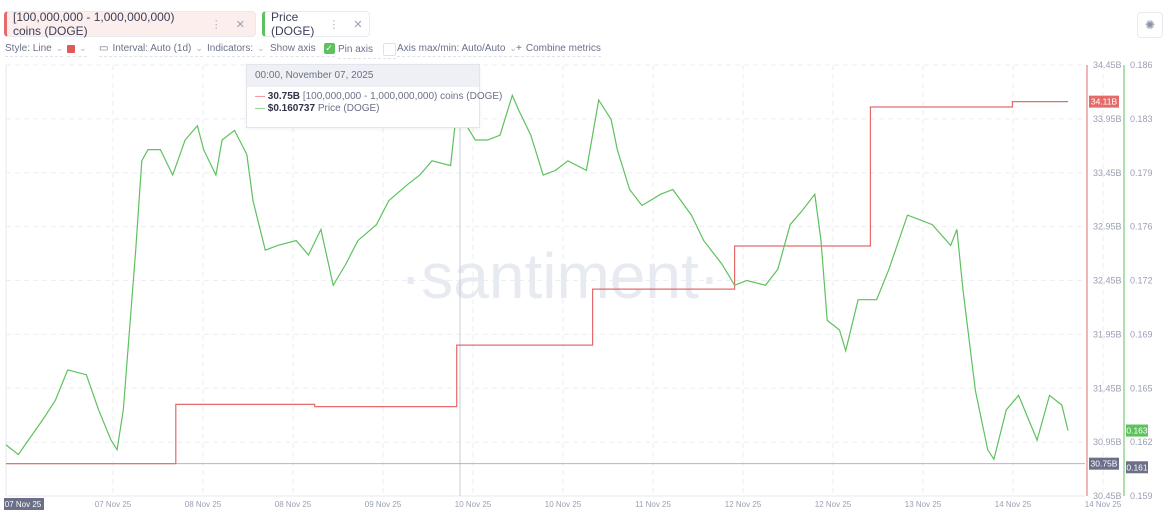 This screenshot has height=514, width=1170. I want to click on tooltip-value: 30.75B, so click(284, 96).